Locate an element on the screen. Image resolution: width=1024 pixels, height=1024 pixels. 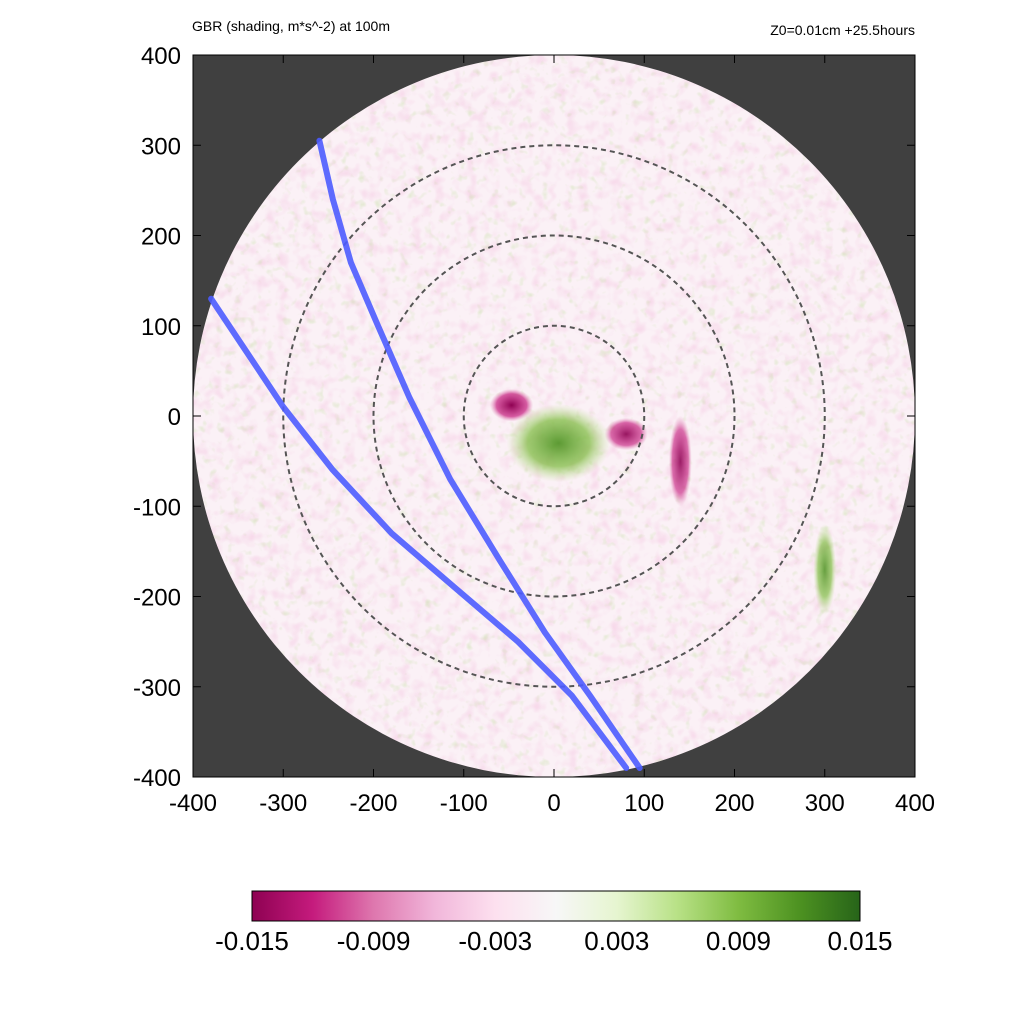
x-tick-label: -300 is located at coordinates (283, 803).